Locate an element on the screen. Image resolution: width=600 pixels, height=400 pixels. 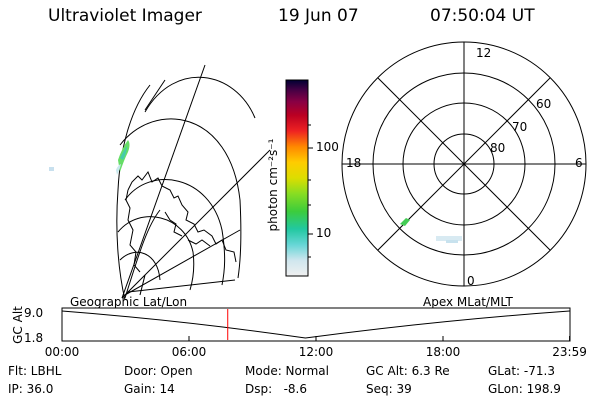
timeline-x-tick-label: 00:00 is located at coordinates (62, 352).